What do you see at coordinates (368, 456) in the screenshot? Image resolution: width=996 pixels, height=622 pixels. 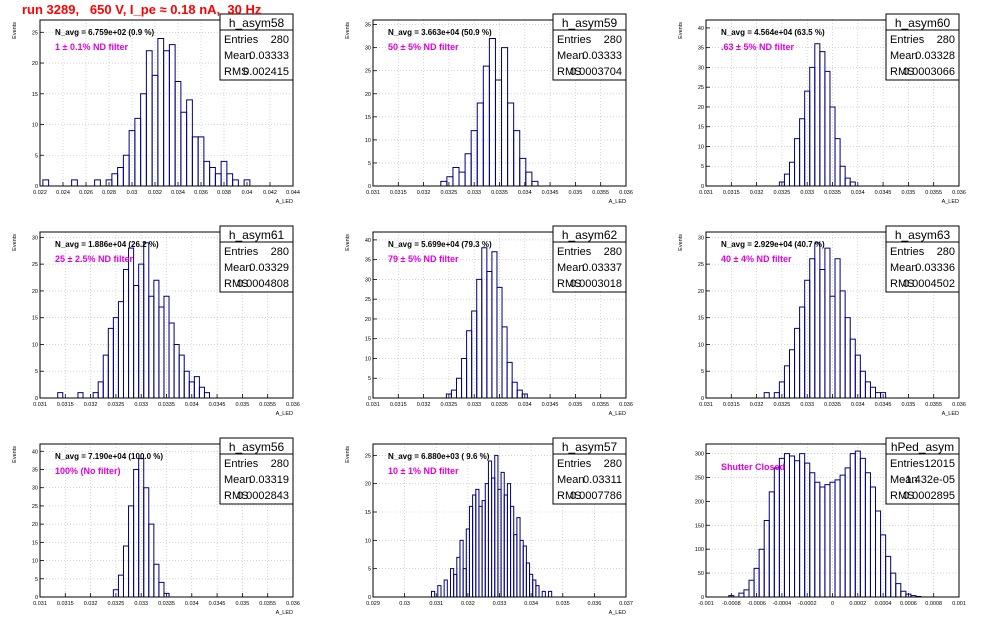 I see `y-tick-label: 25` at bounding box center [368, 456].